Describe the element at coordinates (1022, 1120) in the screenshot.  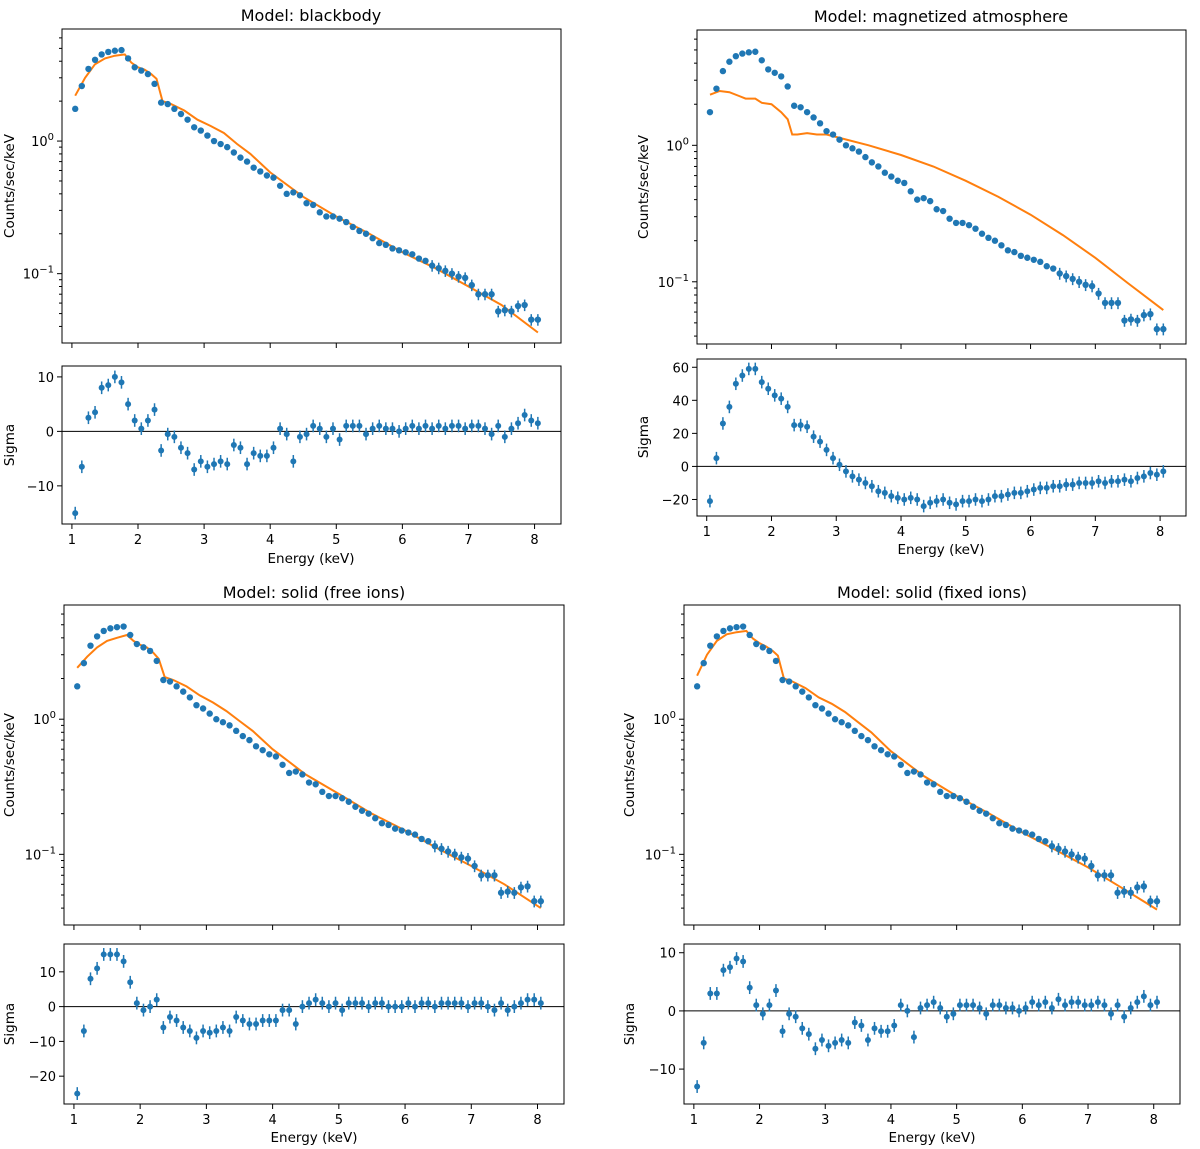
I see `x-tick-label: 6` at that location.